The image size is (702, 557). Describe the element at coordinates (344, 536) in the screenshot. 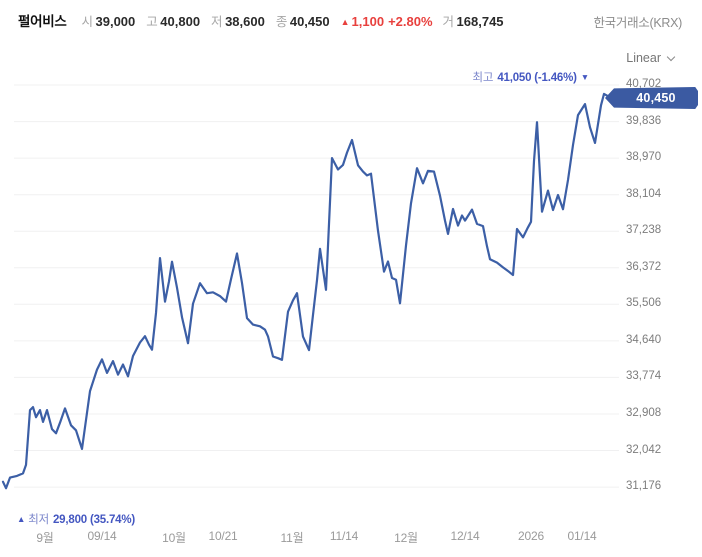

I see `x-axis-tick-label: 11/14` at that location.